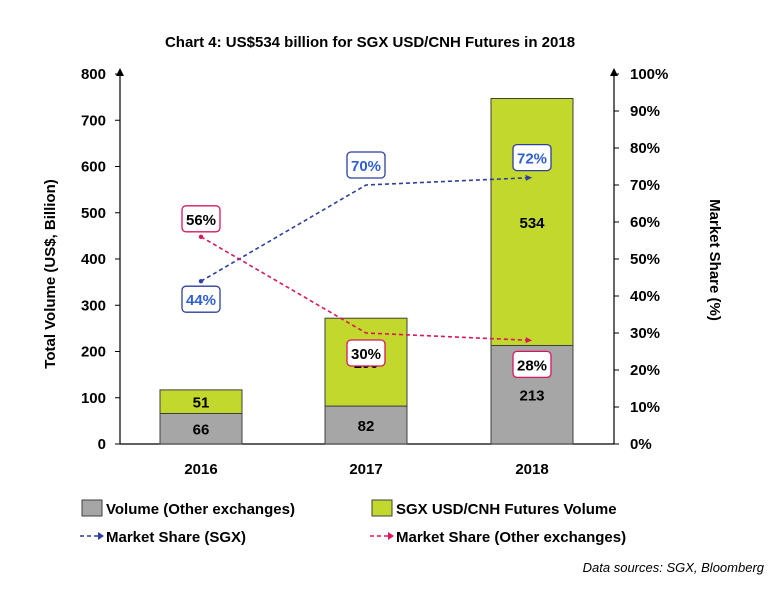 The image size is (780, 591). What do you see at coordinates (50, 273) in the screenshot?
I see `y-axis-label: Total Volume (US$, Billion)` at bounding box center [50, 273].